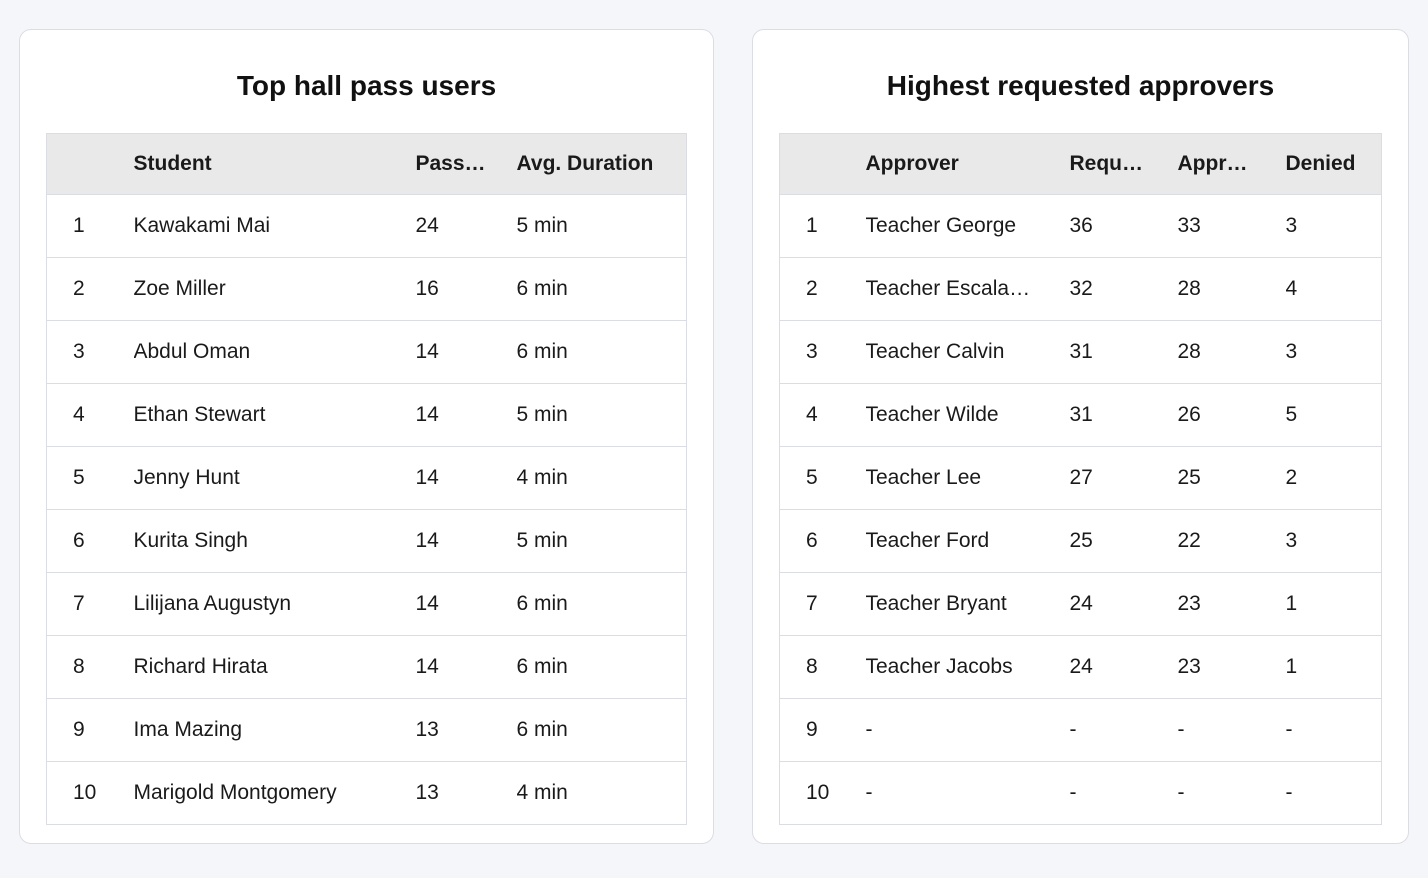  I want to click on table-cell: Teacher Calvin, so click(967, 352).